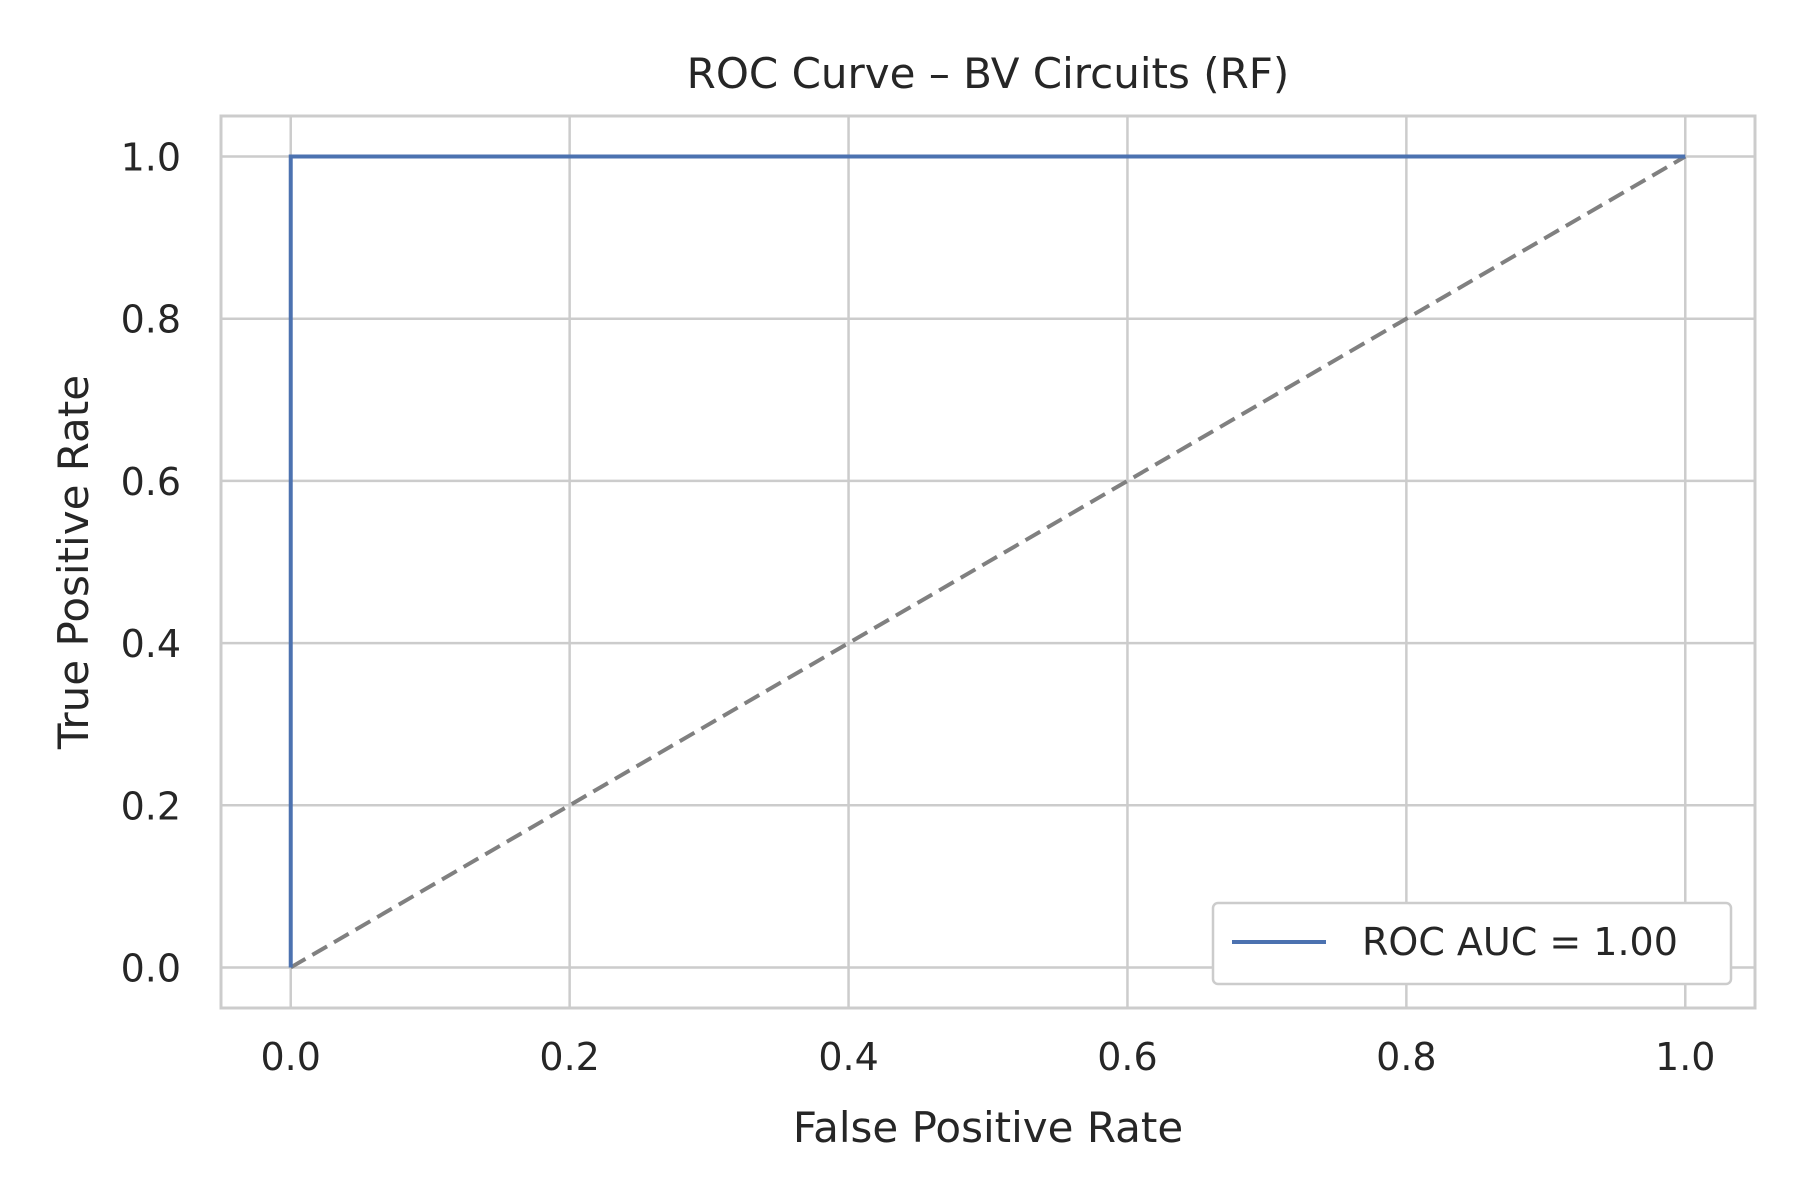 The width and height of the screenshot is (1800, 1200). I want to click on y-tick-label: 1.0, so click(151, 158).